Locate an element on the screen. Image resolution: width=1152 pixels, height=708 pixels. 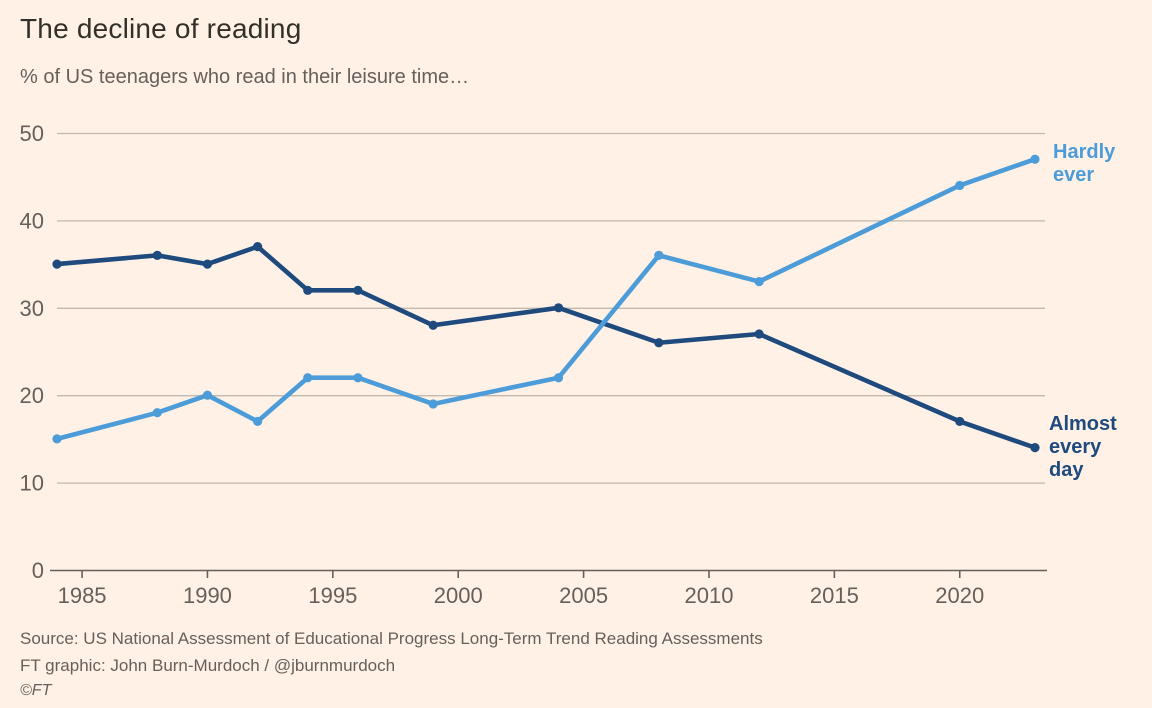
series-label-hardly-ever: Hardly ever is located at coordinates (1084, 164).